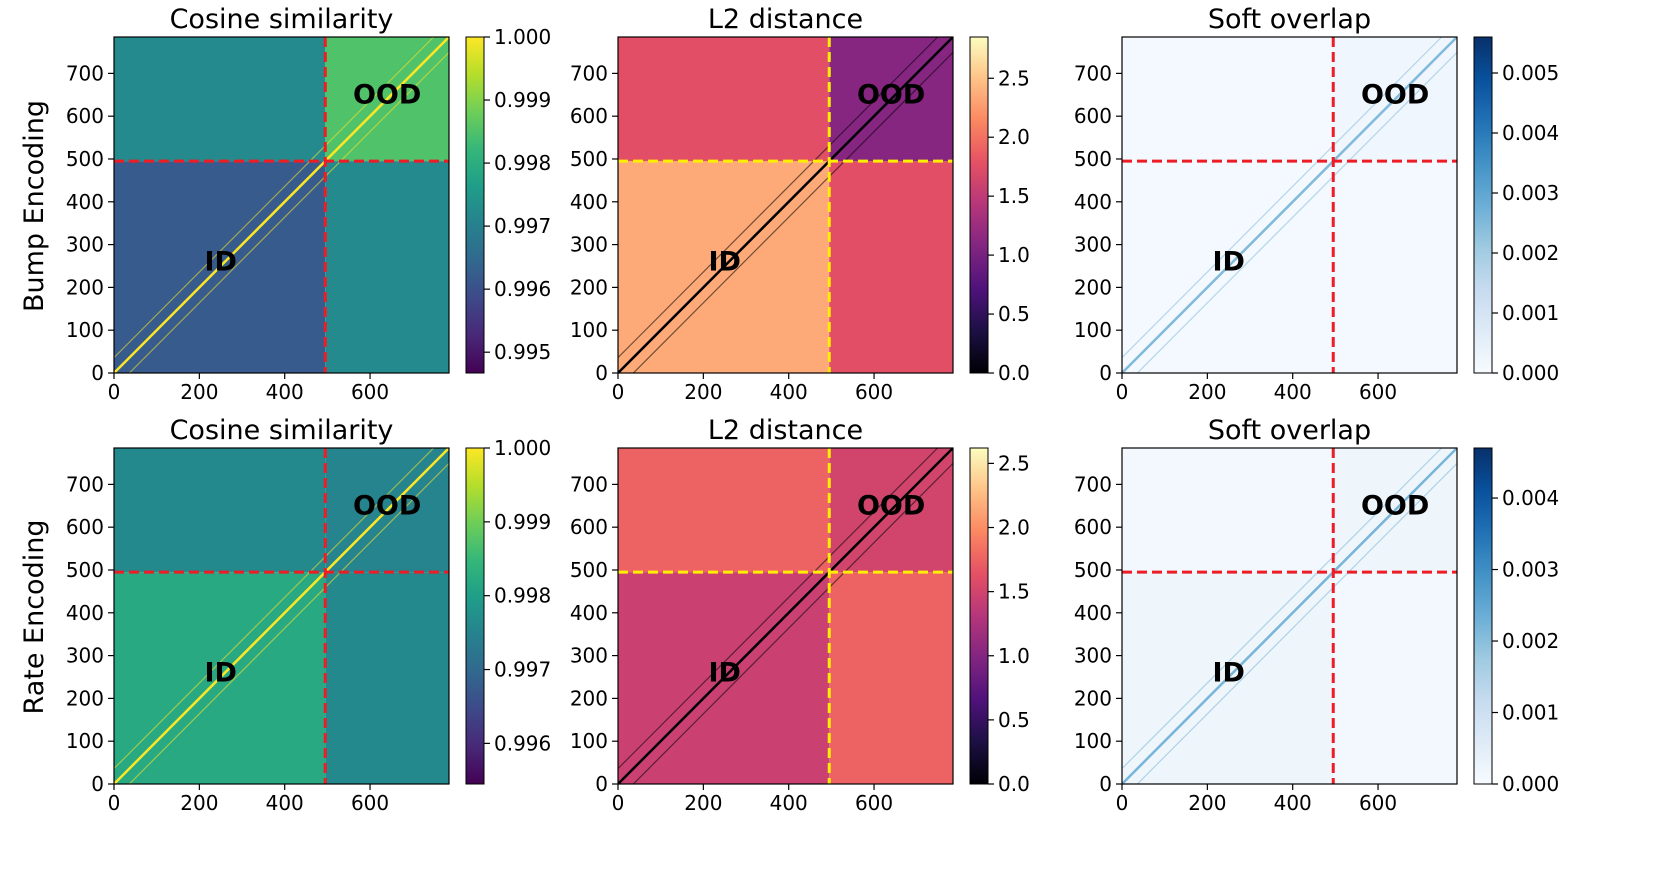  What do you see at coordinates (522, 670) in the screenshot?
I see `colorbar-tick-label: 0.997` at bounding box center [522, 670].